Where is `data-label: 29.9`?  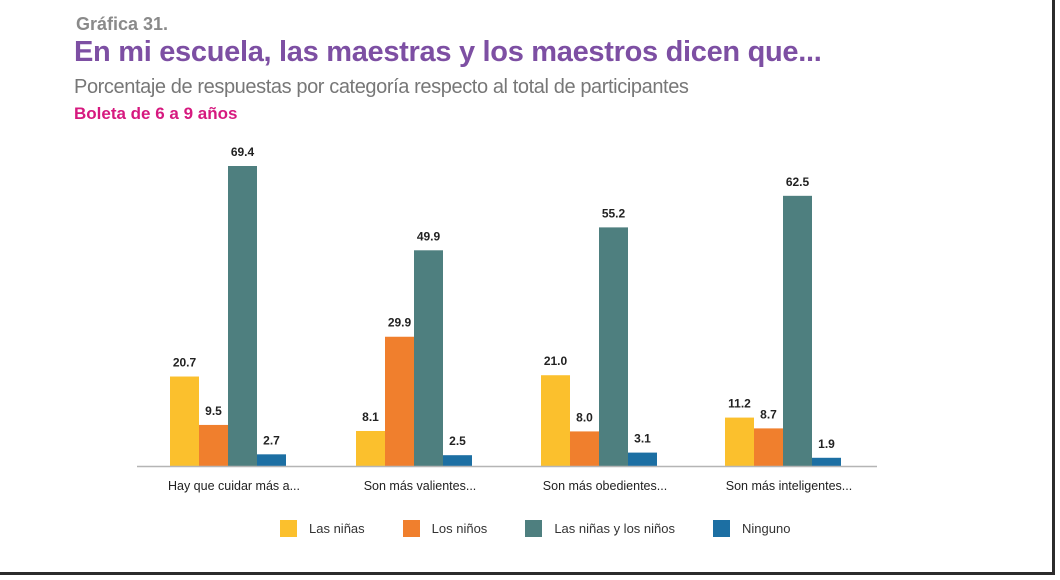
data-label: 29.9 is located at coordinates (400, 323).